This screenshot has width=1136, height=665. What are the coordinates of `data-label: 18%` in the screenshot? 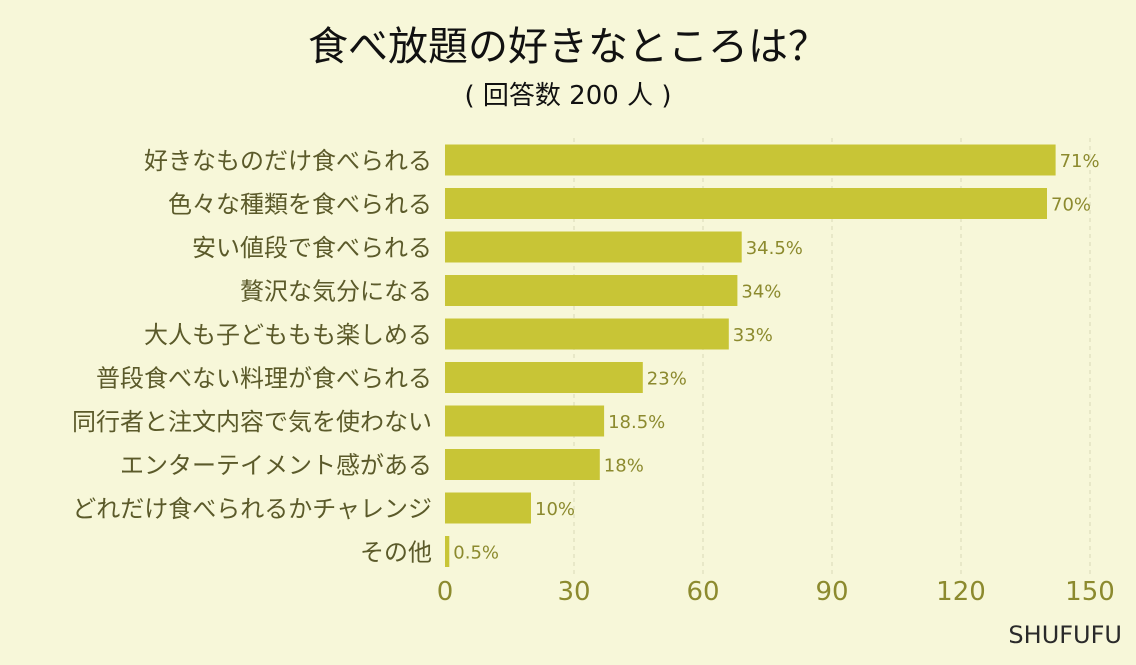 It's located at (624, 466).